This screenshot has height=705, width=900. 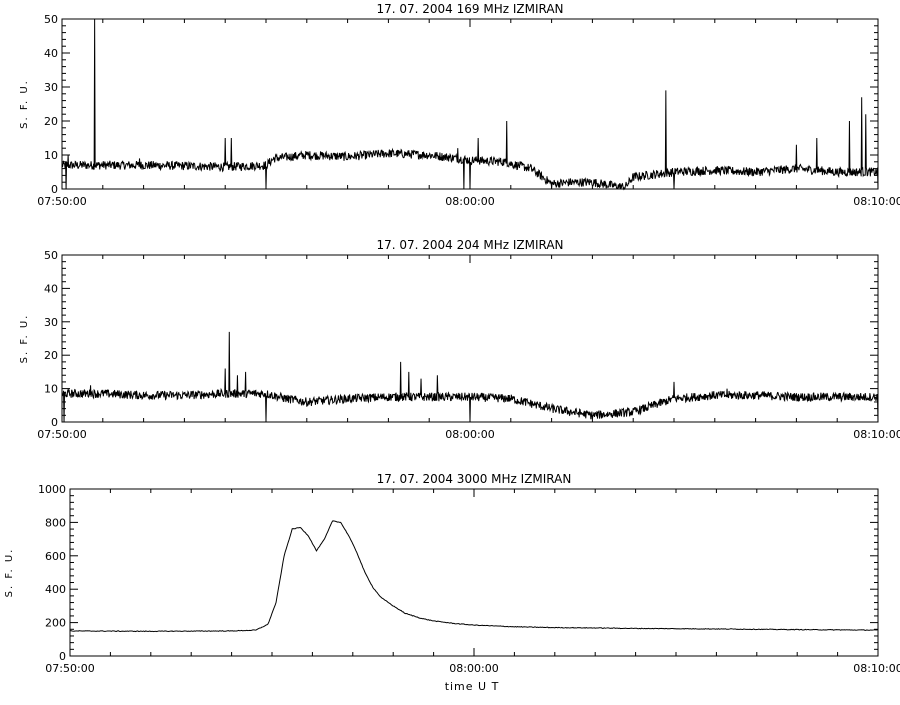 What do you see at coordinates (474, 479) in the screenshot?
I see `chart-title: 17. 07. 2004 3000 MHz IZMIRAN` at bounding box center [474, 479].